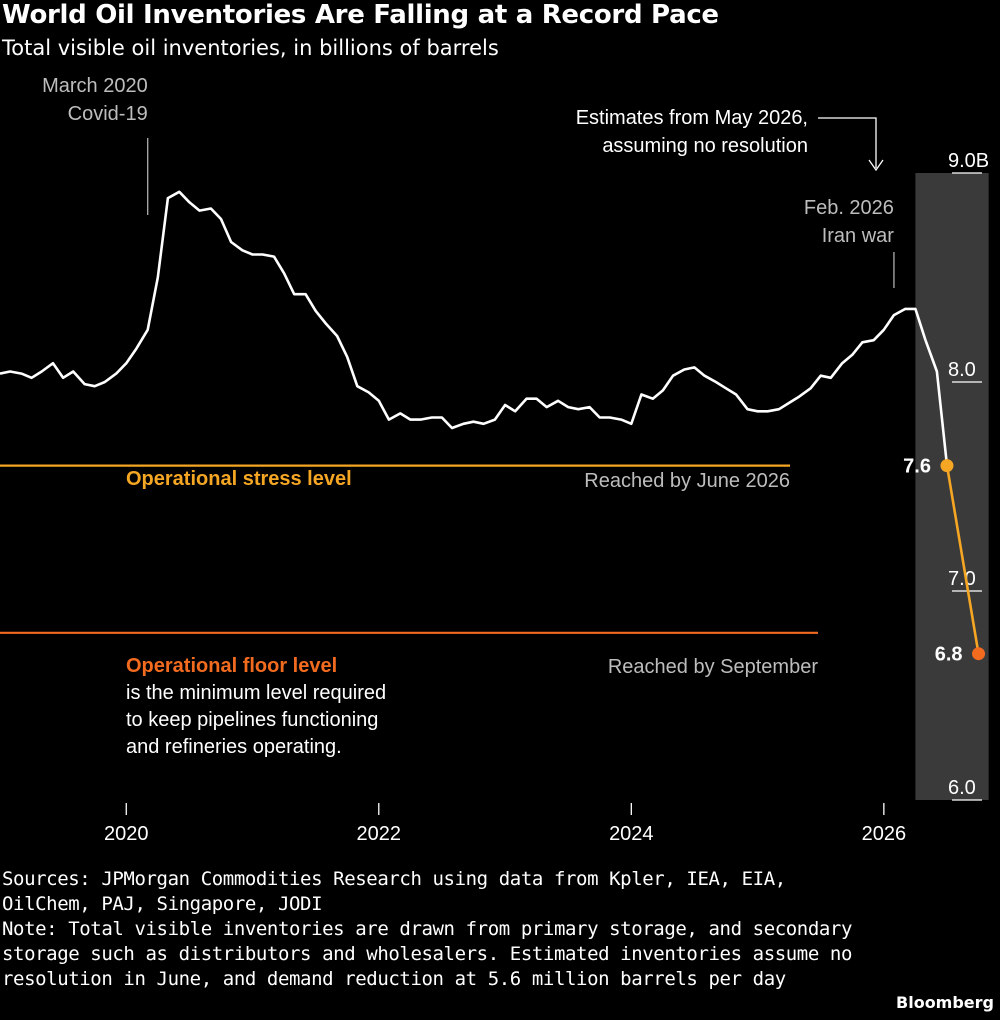  Describe the element at coordinates (945, 1002) in the screenshot. I see `bloomberg-logo: Bloomberg` at that location.